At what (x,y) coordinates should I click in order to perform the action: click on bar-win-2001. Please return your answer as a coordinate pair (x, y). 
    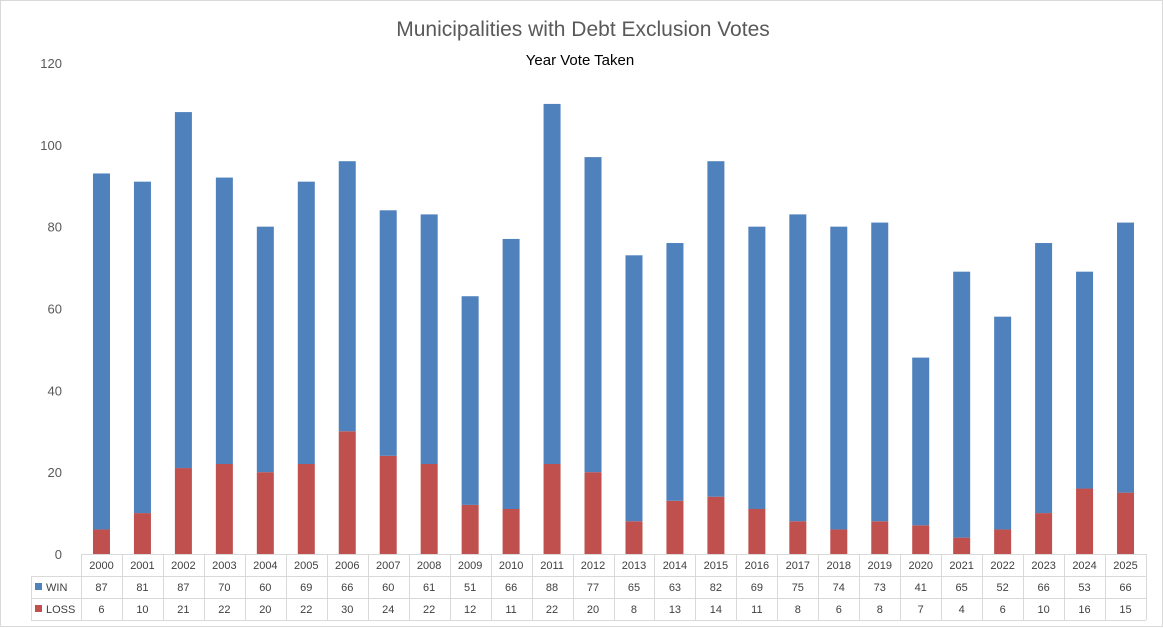
    Looking at the image, I should click on (142, 347).